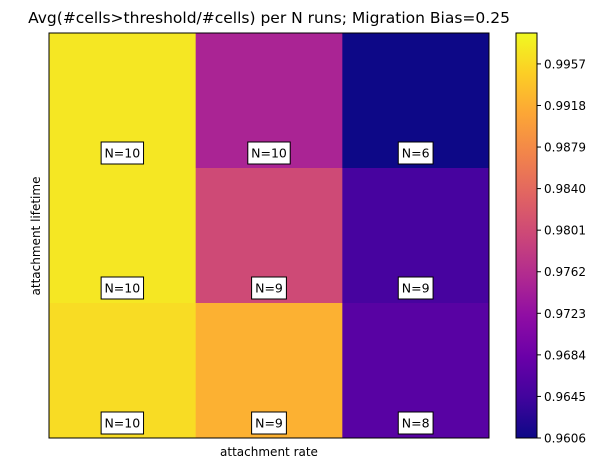  Describe the element at coordinates (565, 355) in the screenshot. I see `colorbar-tick-label: 0.9684` at that location.